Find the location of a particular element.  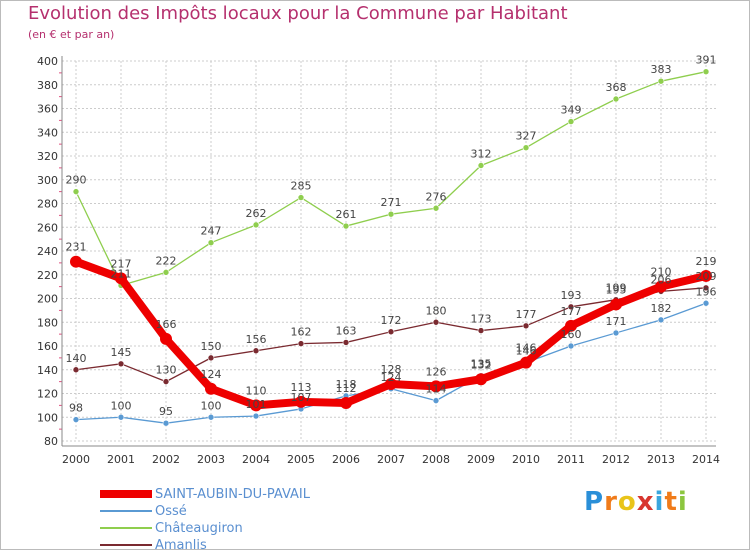

x-tick-label: 2014 is located at coordinates (706, 459).